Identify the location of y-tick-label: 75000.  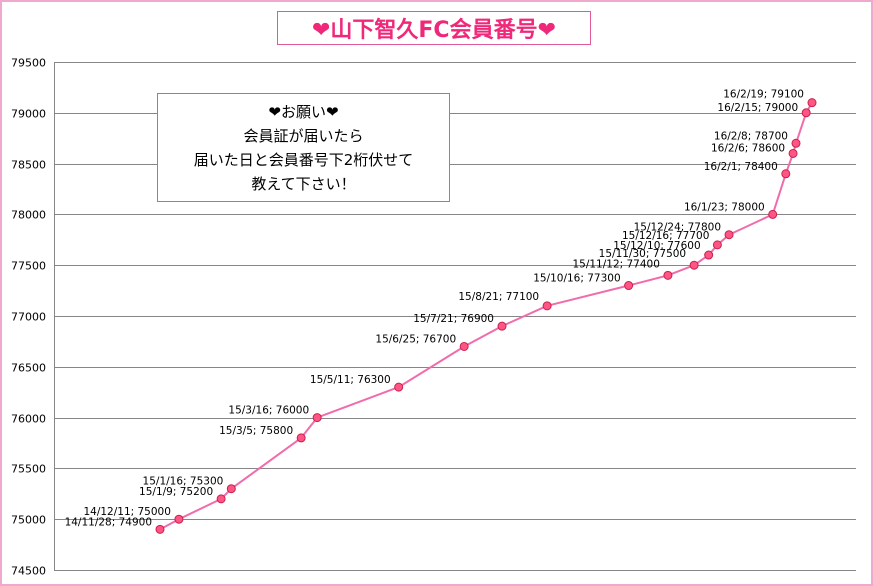
(28, 520).